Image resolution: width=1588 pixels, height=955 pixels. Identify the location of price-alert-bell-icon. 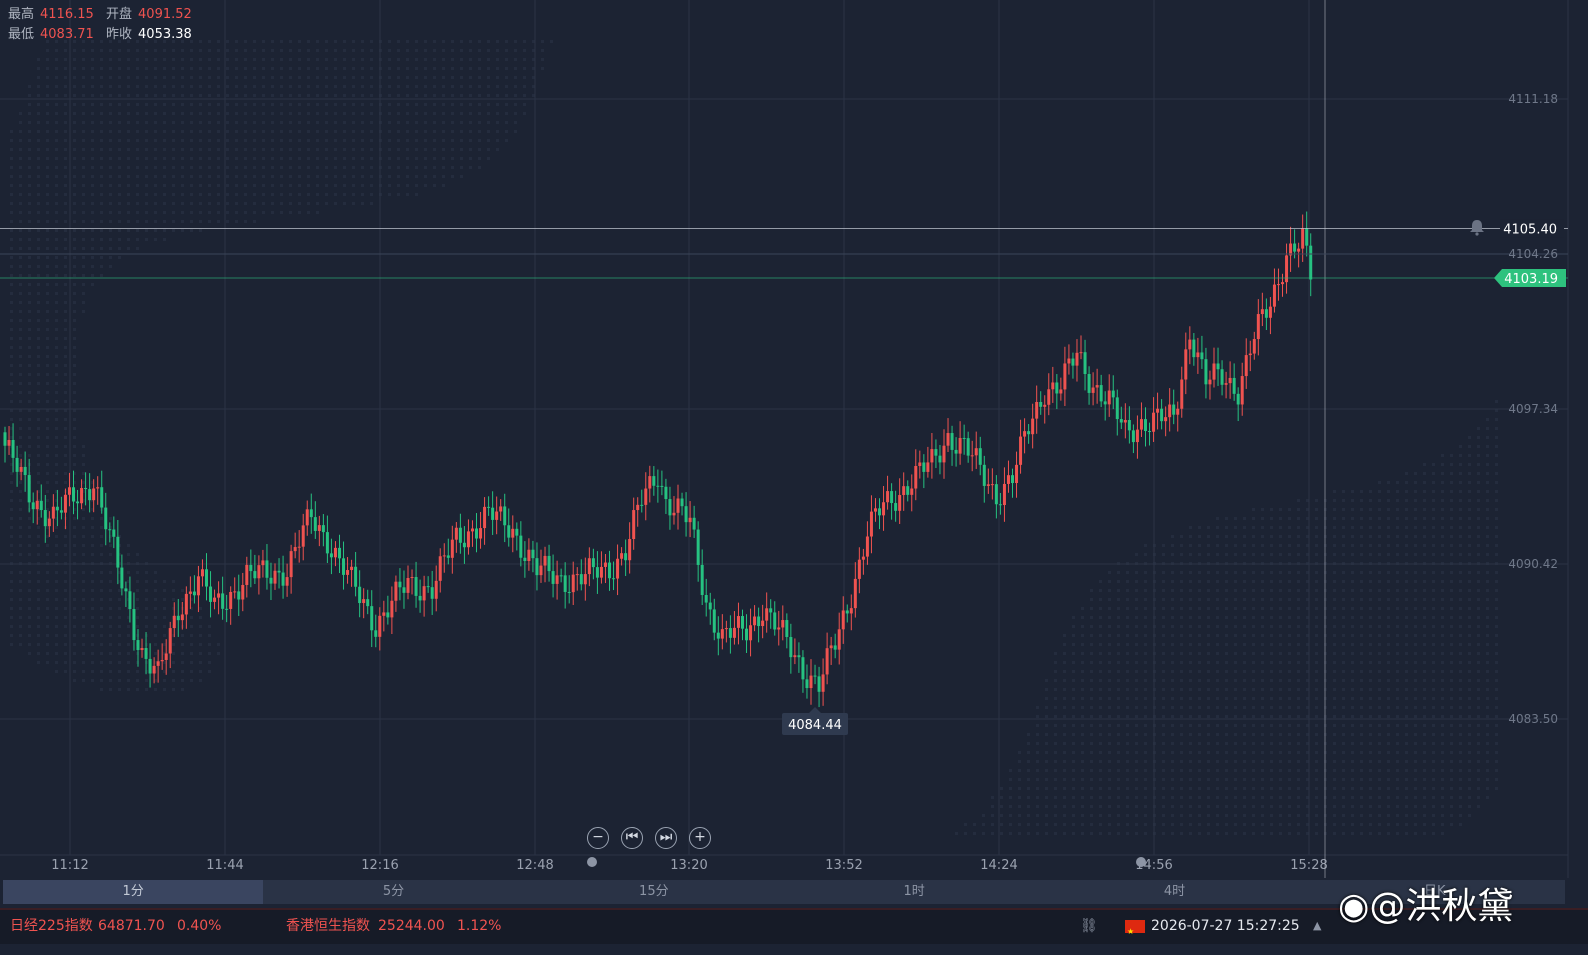
(1477, 227).